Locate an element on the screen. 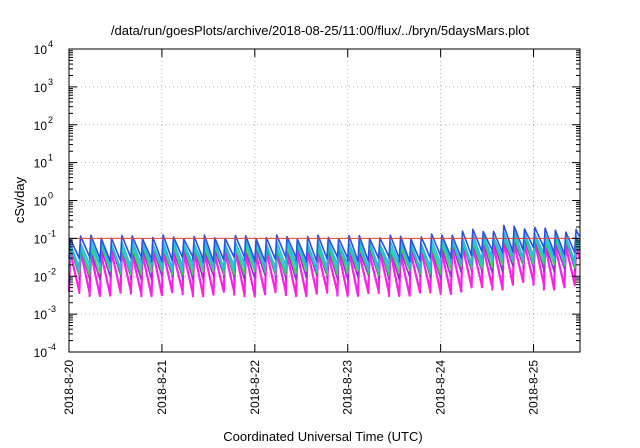  x-tick-label: 2018-8-20 is located at coordinates (69, 387).